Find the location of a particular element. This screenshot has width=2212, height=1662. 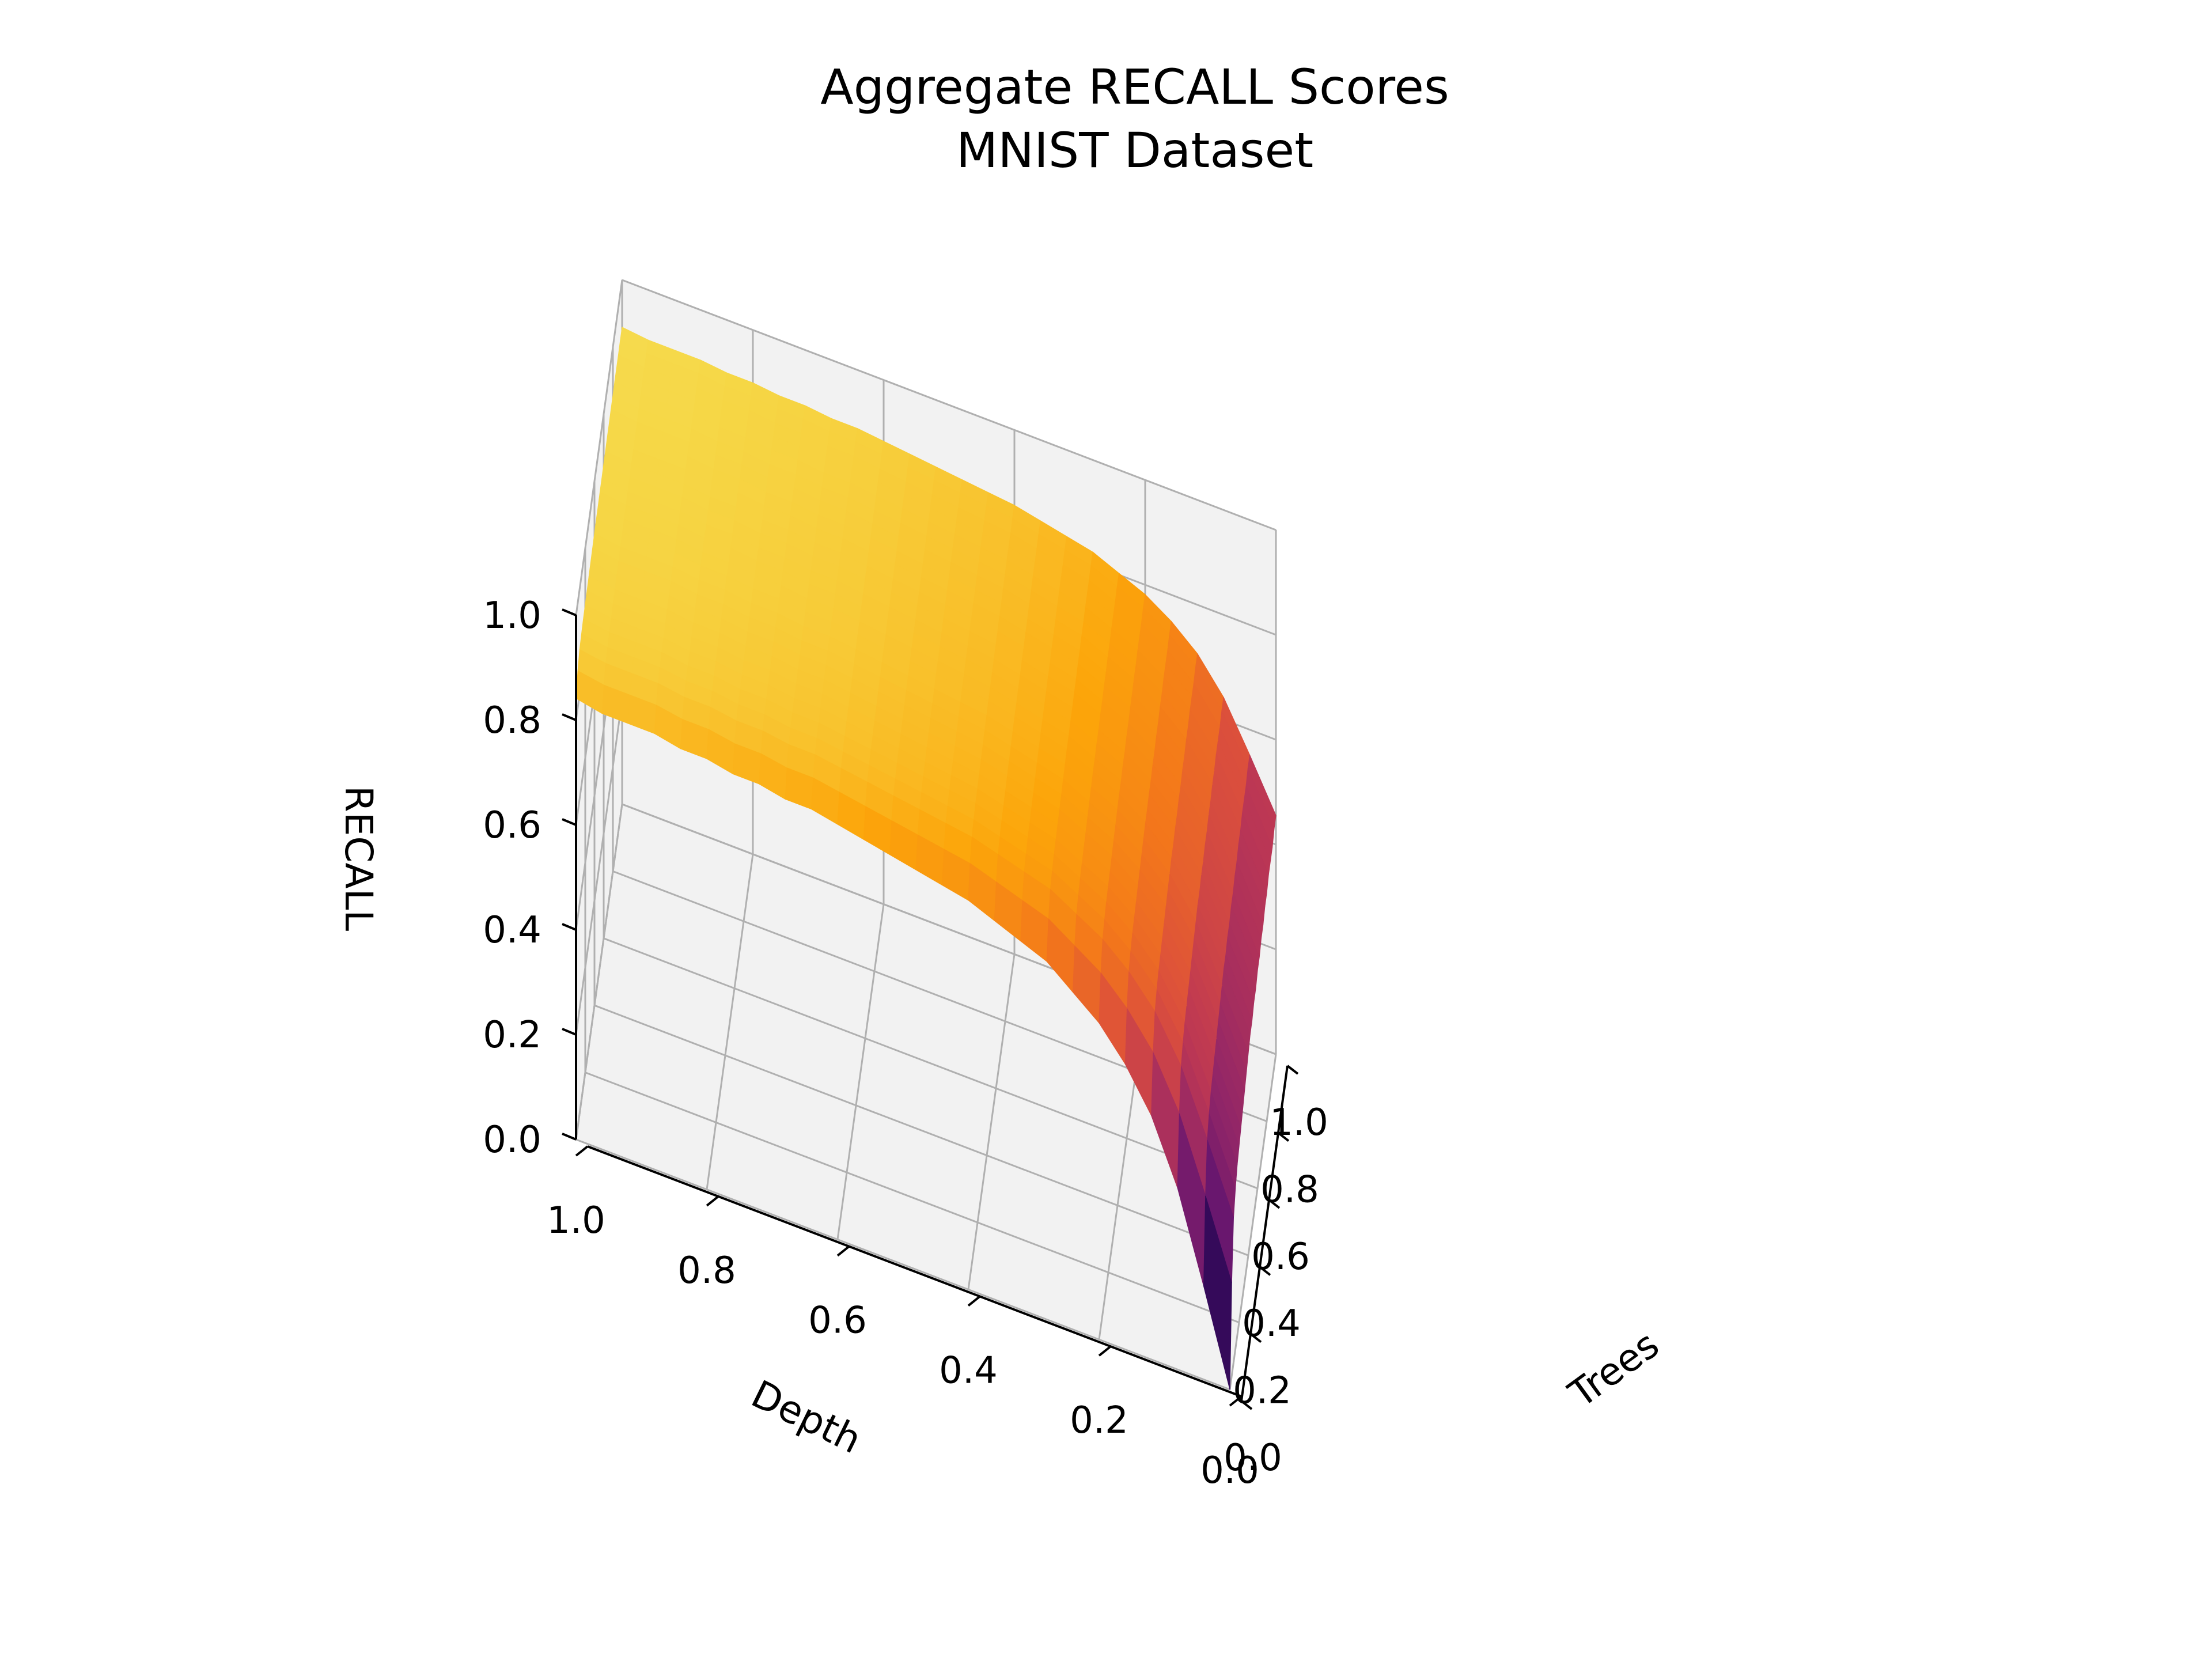

chart-title: Aggregate RECALL Scores is located at coordinates (1134, 87).